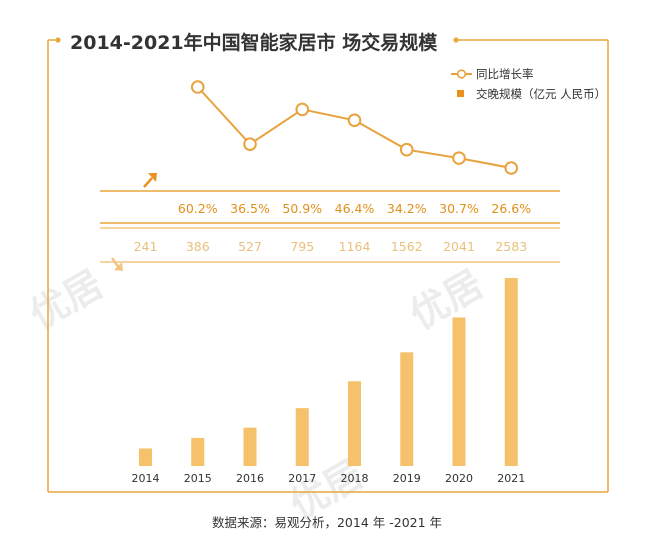 This screenshot has height=548, width=655. What do you see at coordinates (354, 120) in the screenshot?
I see `growth-point-2018` at bounding box center [354, 120].